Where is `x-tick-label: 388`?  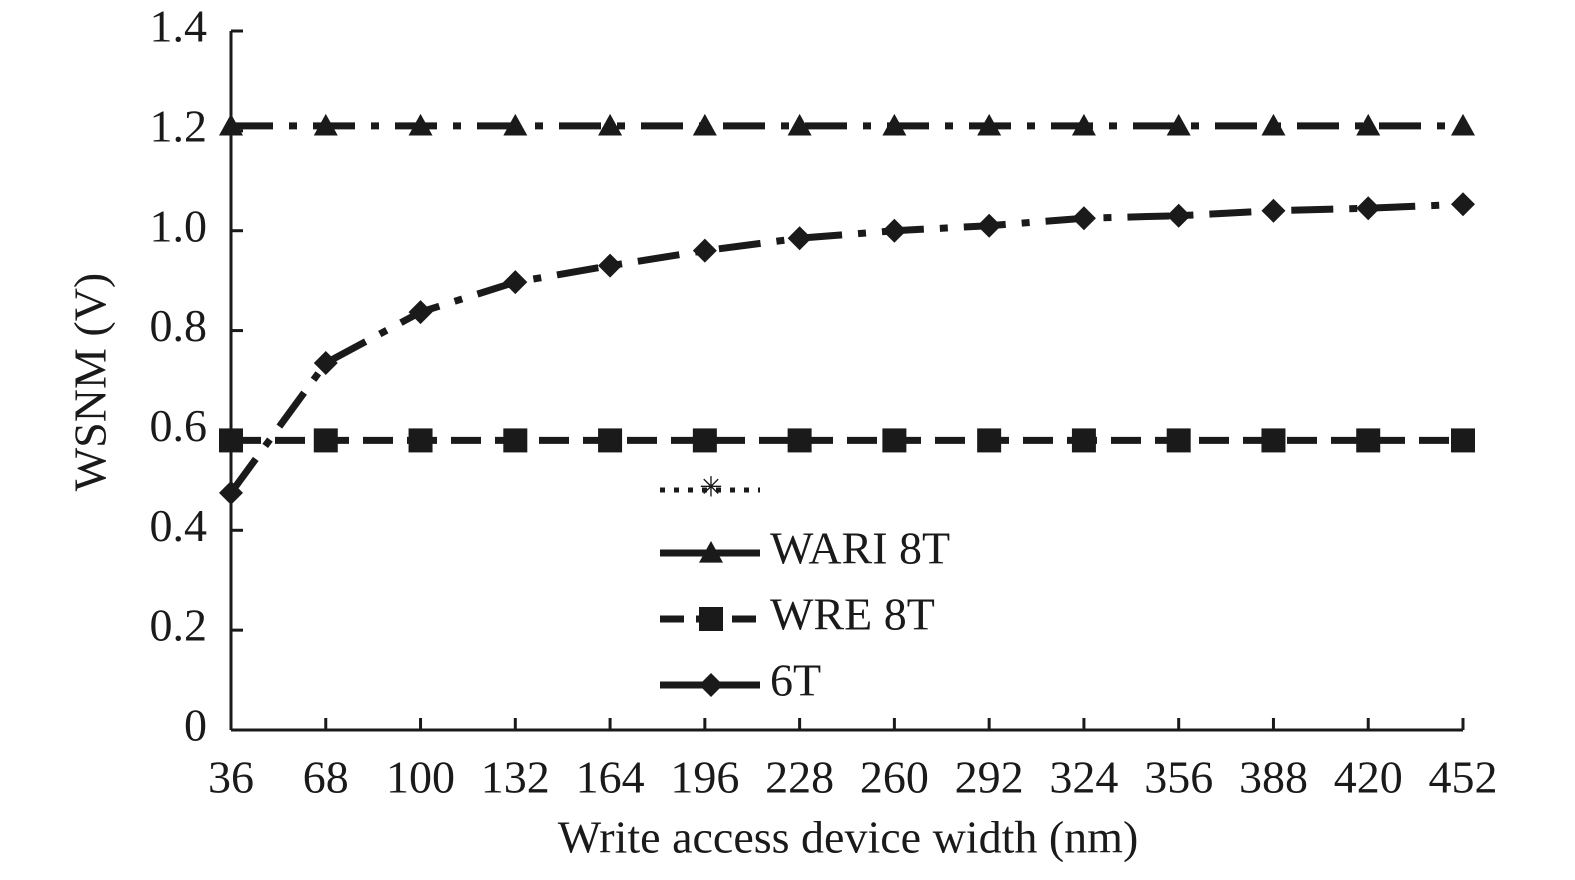 x-tick-label: 388 is located at coordinates (1273, 777).